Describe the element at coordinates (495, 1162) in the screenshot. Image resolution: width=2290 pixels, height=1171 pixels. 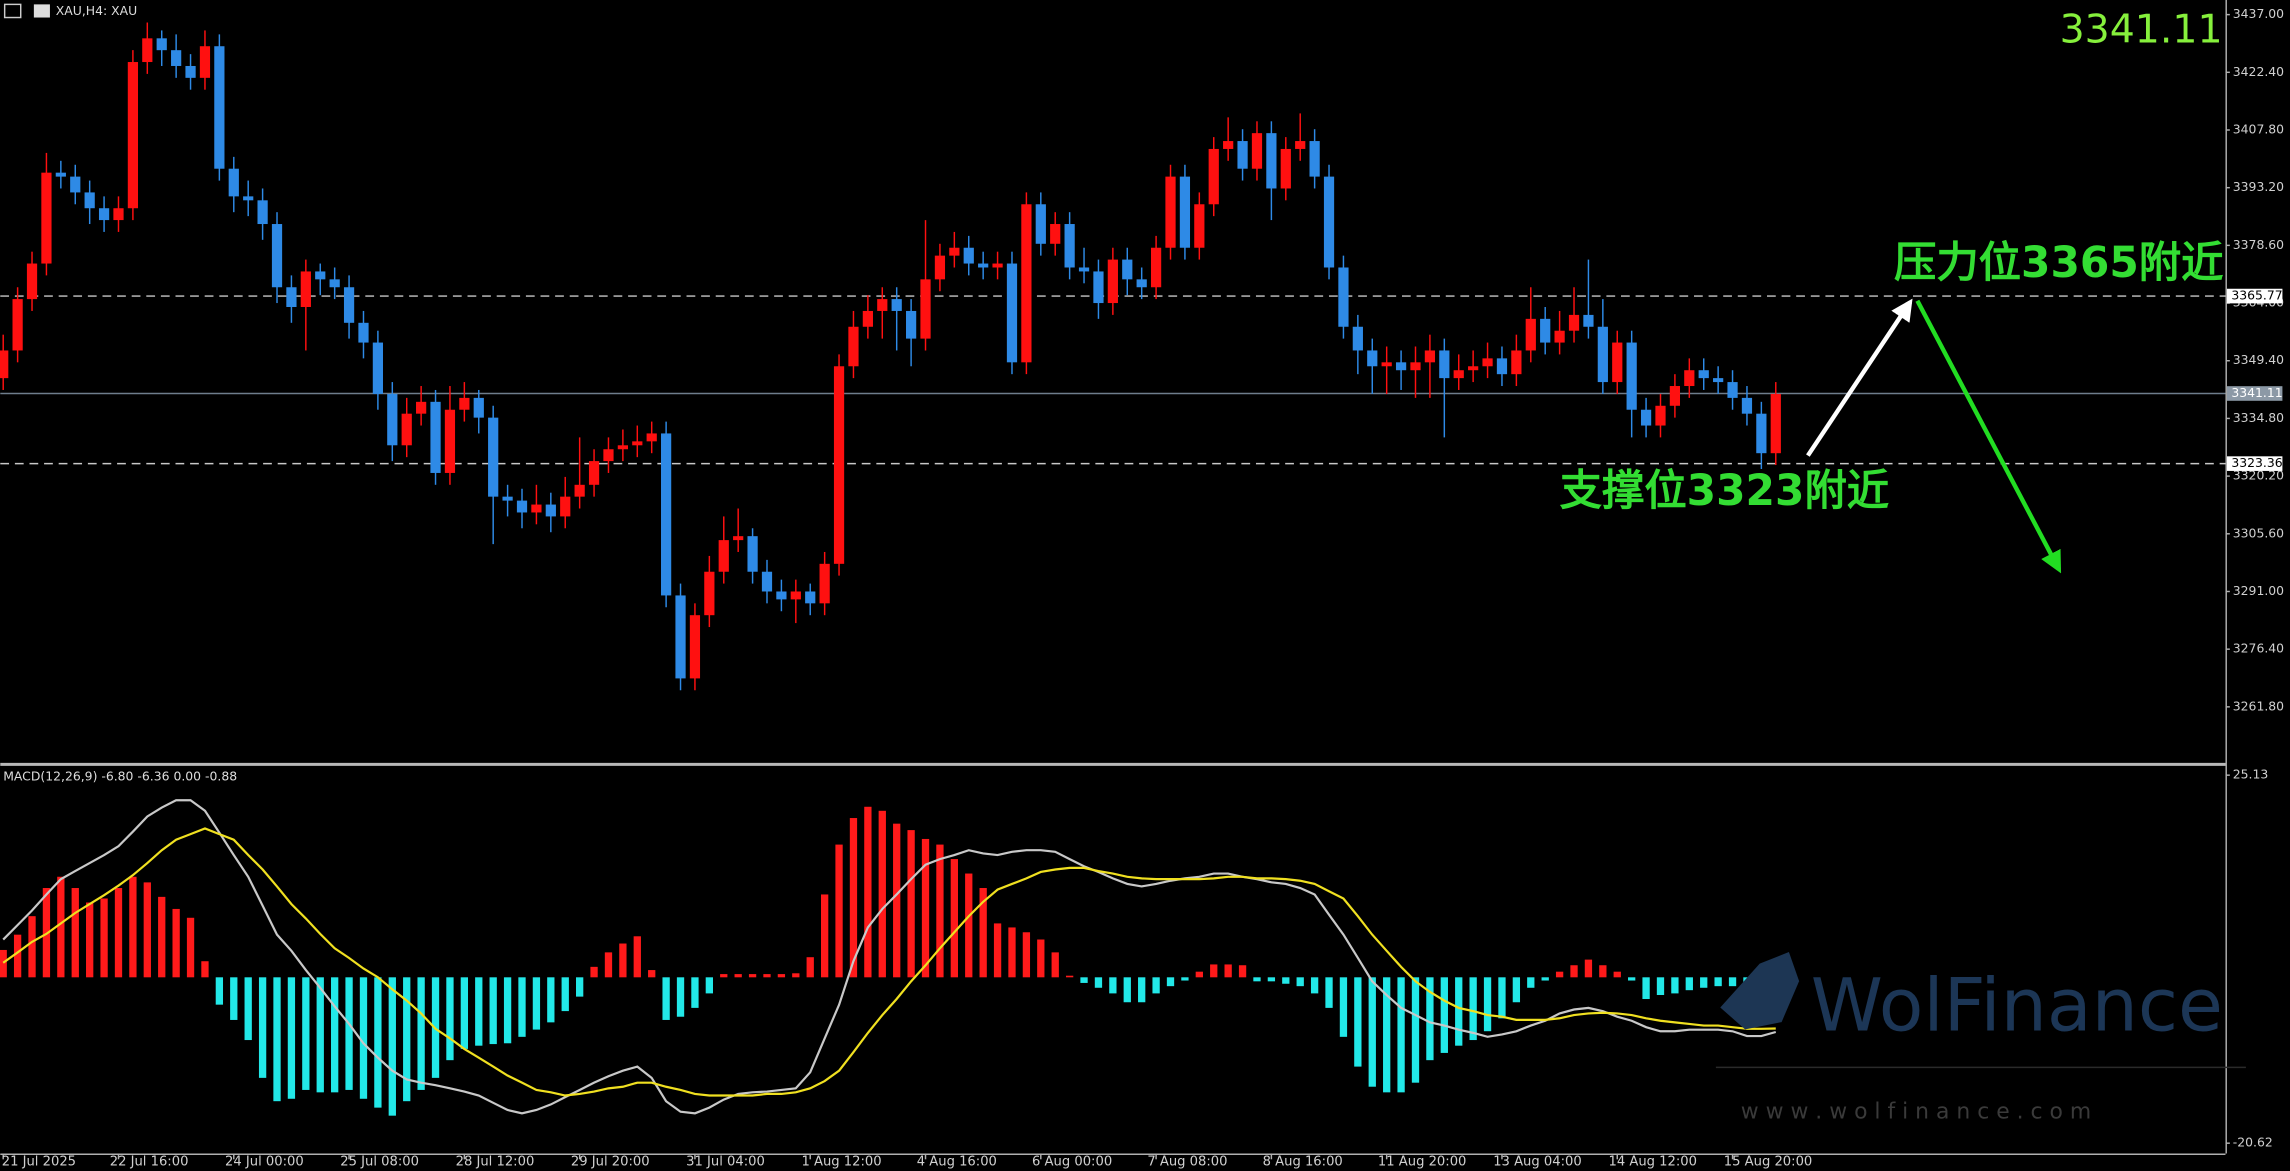
I see `x-tick-label: 28 Jul 12:00` at that location.